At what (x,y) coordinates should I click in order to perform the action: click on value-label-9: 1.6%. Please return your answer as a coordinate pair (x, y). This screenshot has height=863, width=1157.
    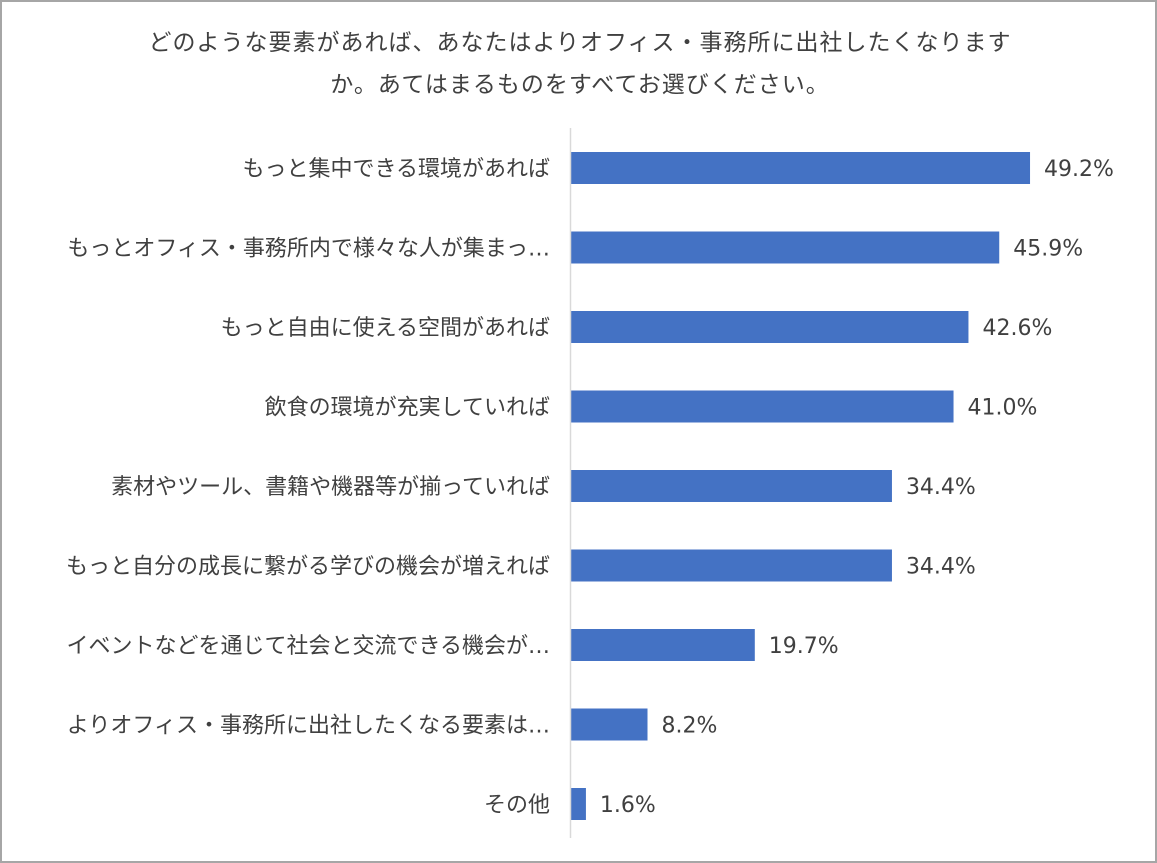
    Looking at the image, I should click on (628, 805).